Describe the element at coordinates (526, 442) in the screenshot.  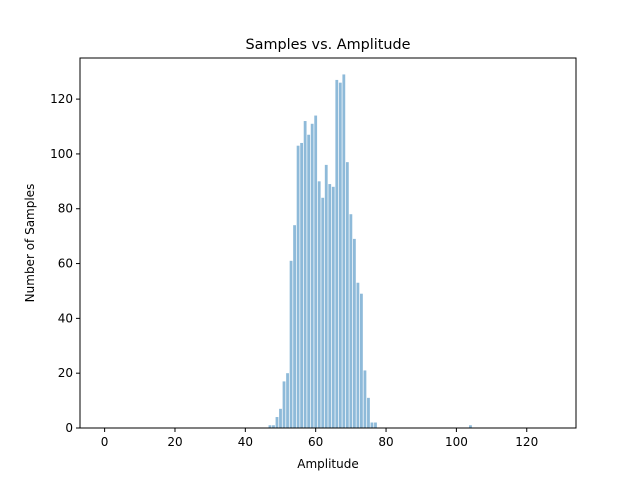
I see `x-tick-label: 120` at that location.